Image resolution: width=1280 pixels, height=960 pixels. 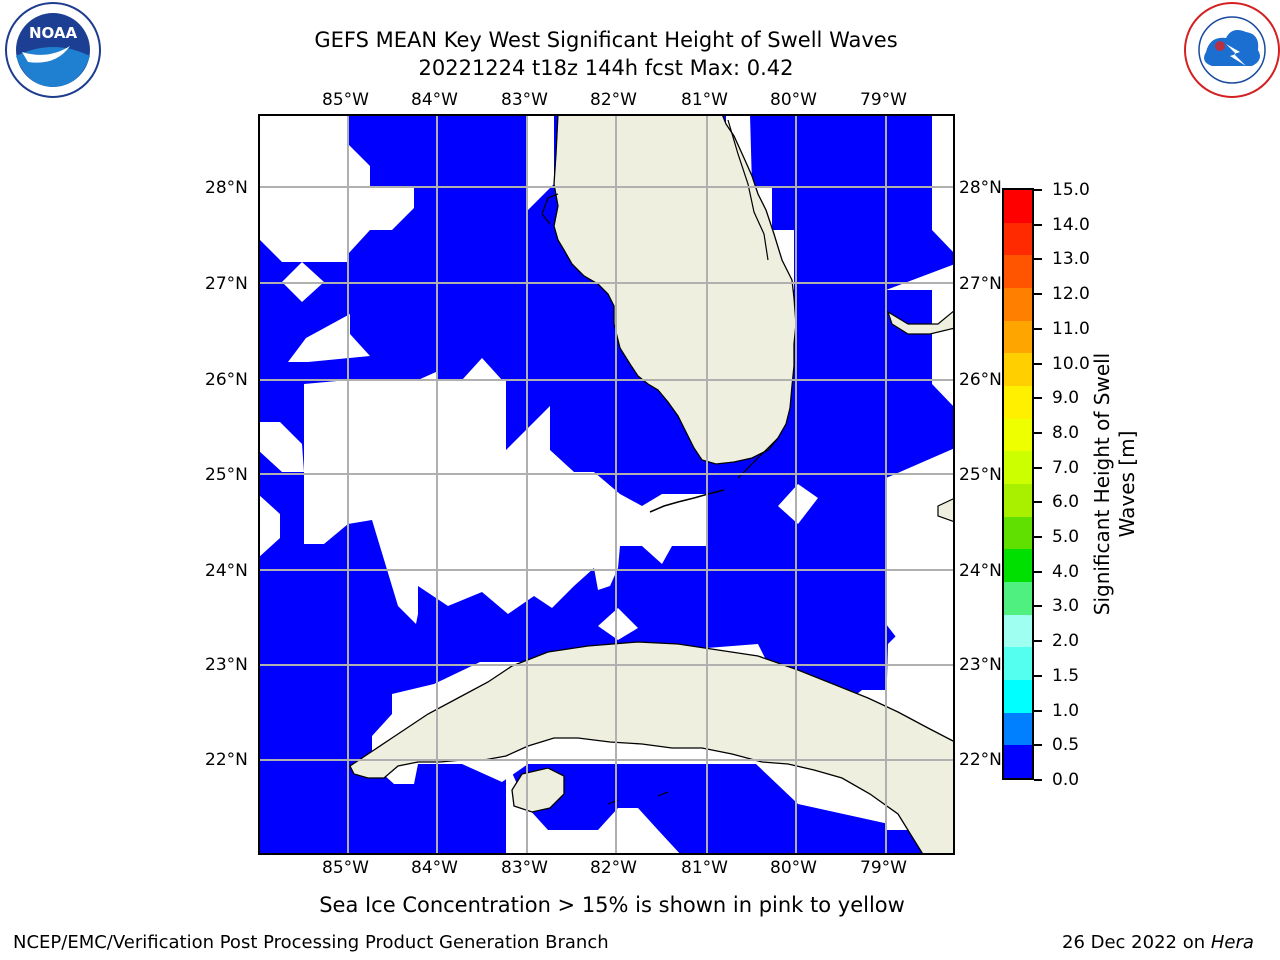 What do you see at coordinates (226, 380) in the screenshot?
I see `lat-label-left: 26°N` at bounding box center [226, 380].